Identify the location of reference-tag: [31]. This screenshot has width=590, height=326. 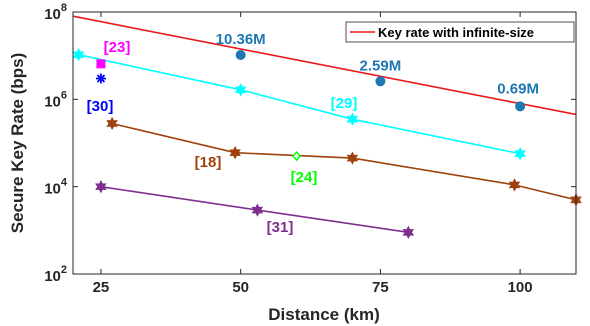
(280, 227).